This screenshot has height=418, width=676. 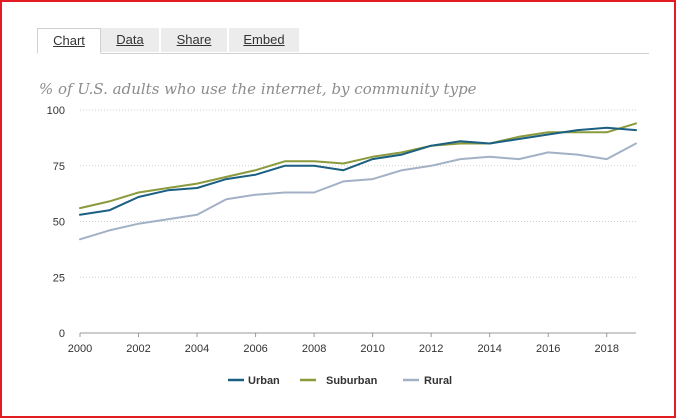 What do you see at coordinates (56, 111) in the screenshot?
I see `y-tick-label-100: 100` at bounding box center [56, 111].